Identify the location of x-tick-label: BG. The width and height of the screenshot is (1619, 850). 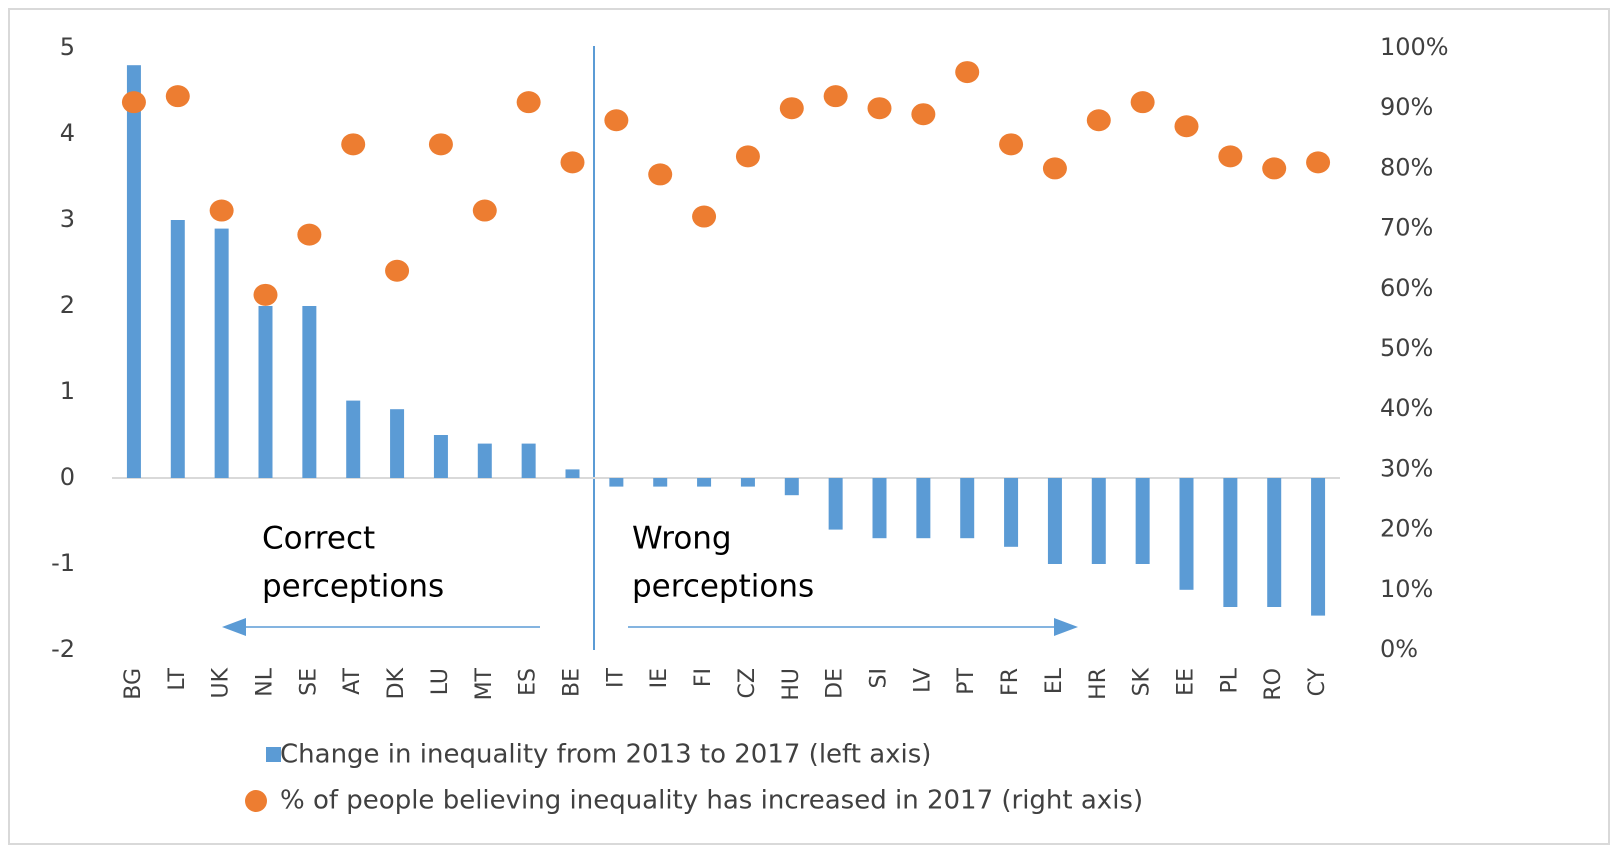
(133, 684).